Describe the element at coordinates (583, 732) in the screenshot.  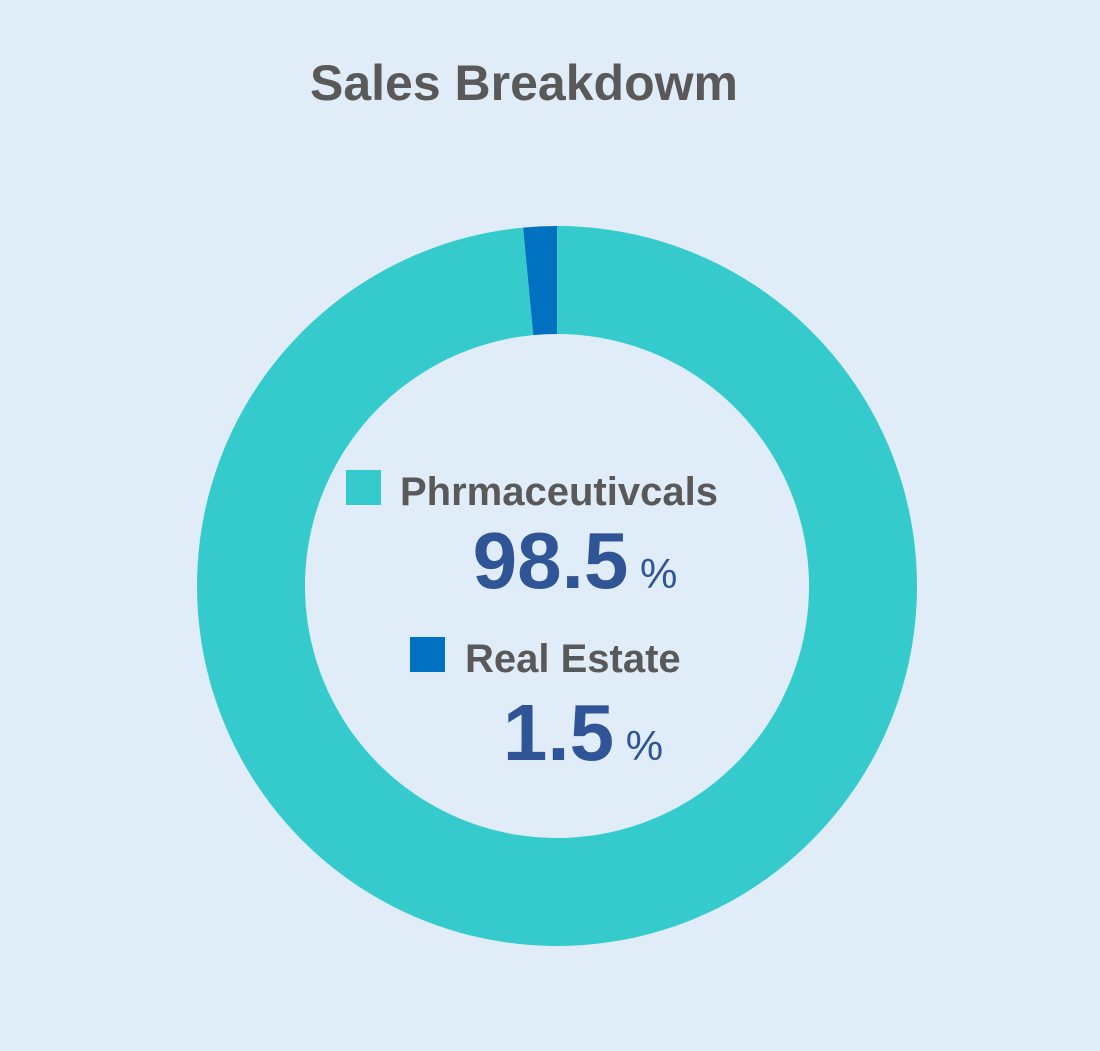
I see `value-label: 1.5 %` at that location.